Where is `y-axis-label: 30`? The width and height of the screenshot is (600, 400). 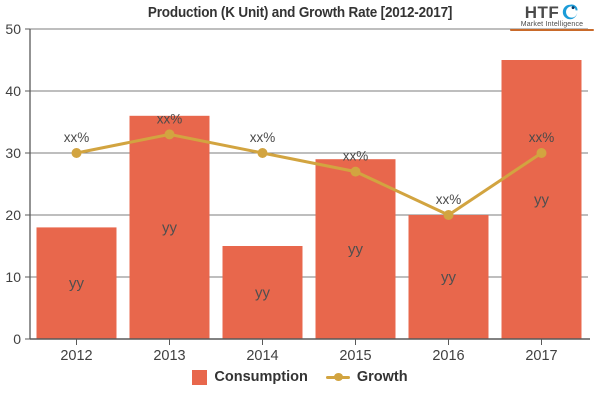 y-axis-label: 30 is located at coordinates (13, 153).